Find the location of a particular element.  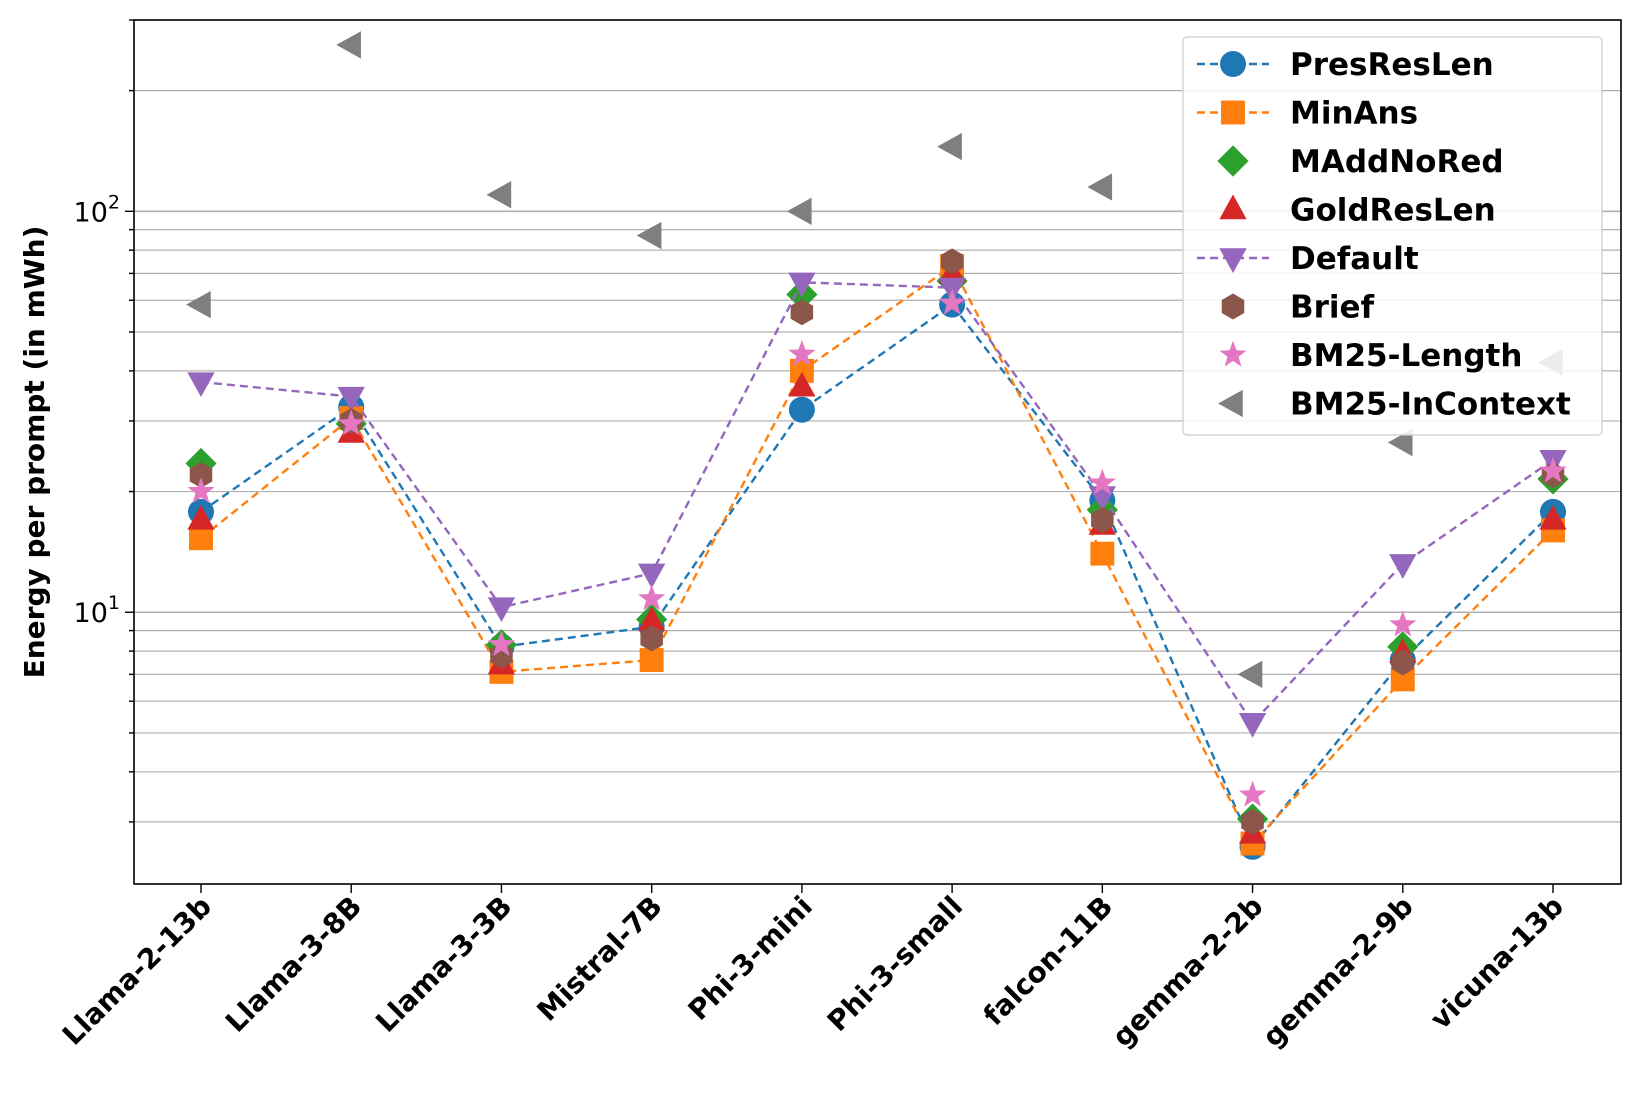

legend-marker-presreslen is located at coordinates (1233, 64).